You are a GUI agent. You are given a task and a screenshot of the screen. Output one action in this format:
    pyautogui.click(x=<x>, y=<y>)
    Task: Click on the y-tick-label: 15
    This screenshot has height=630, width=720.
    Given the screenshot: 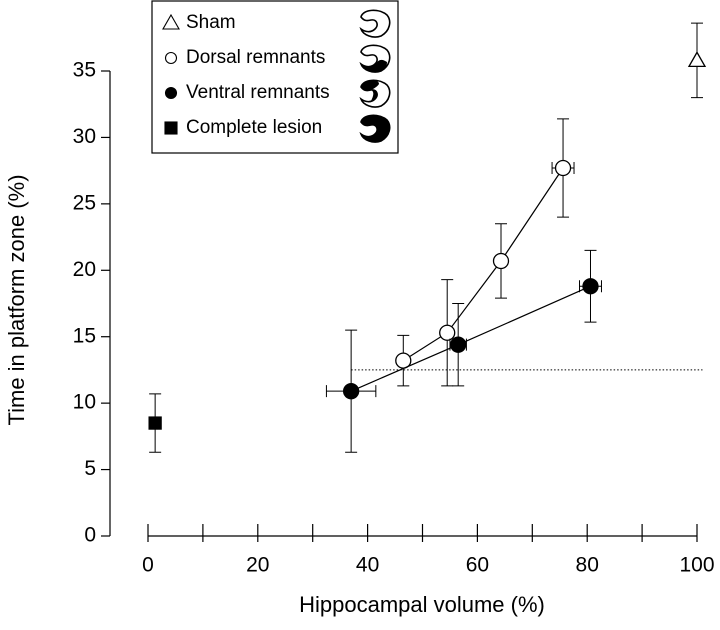 What is the action you would take?
    pyautogui.click(x=84, y=335)
    